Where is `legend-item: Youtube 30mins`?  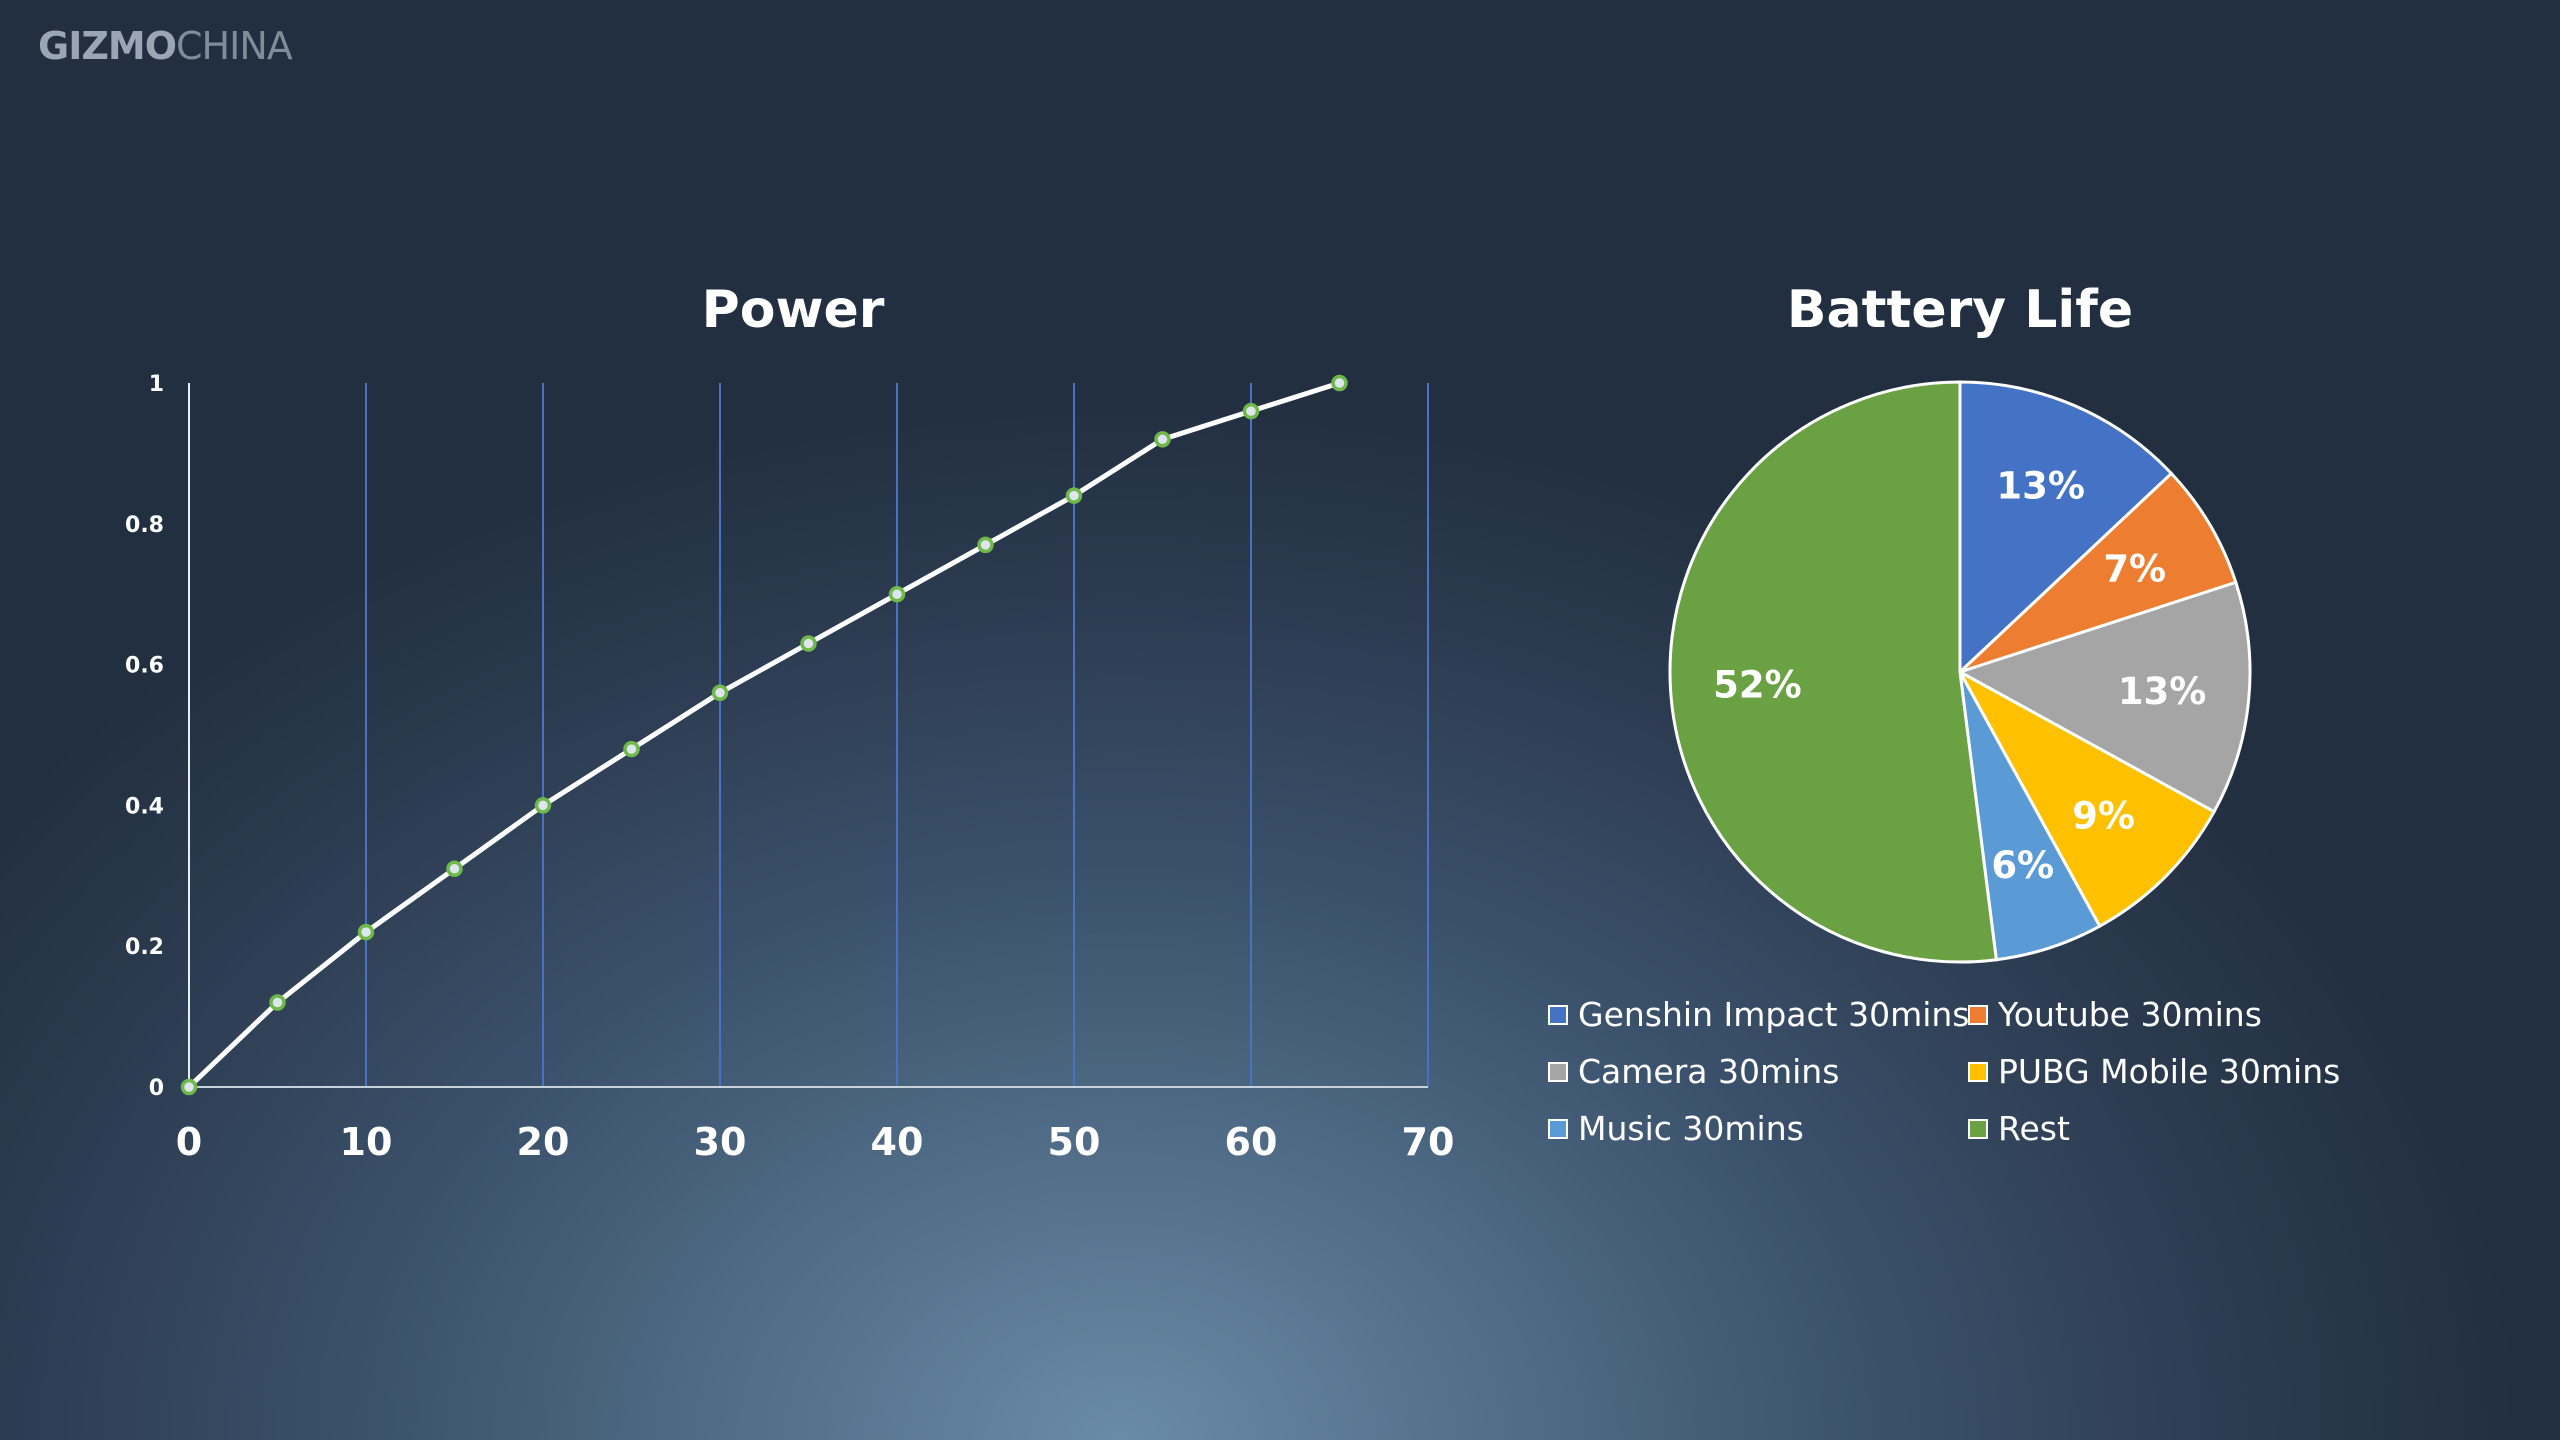 legend-item: Youtube 30mins is located at coordinates (2168, 1014).